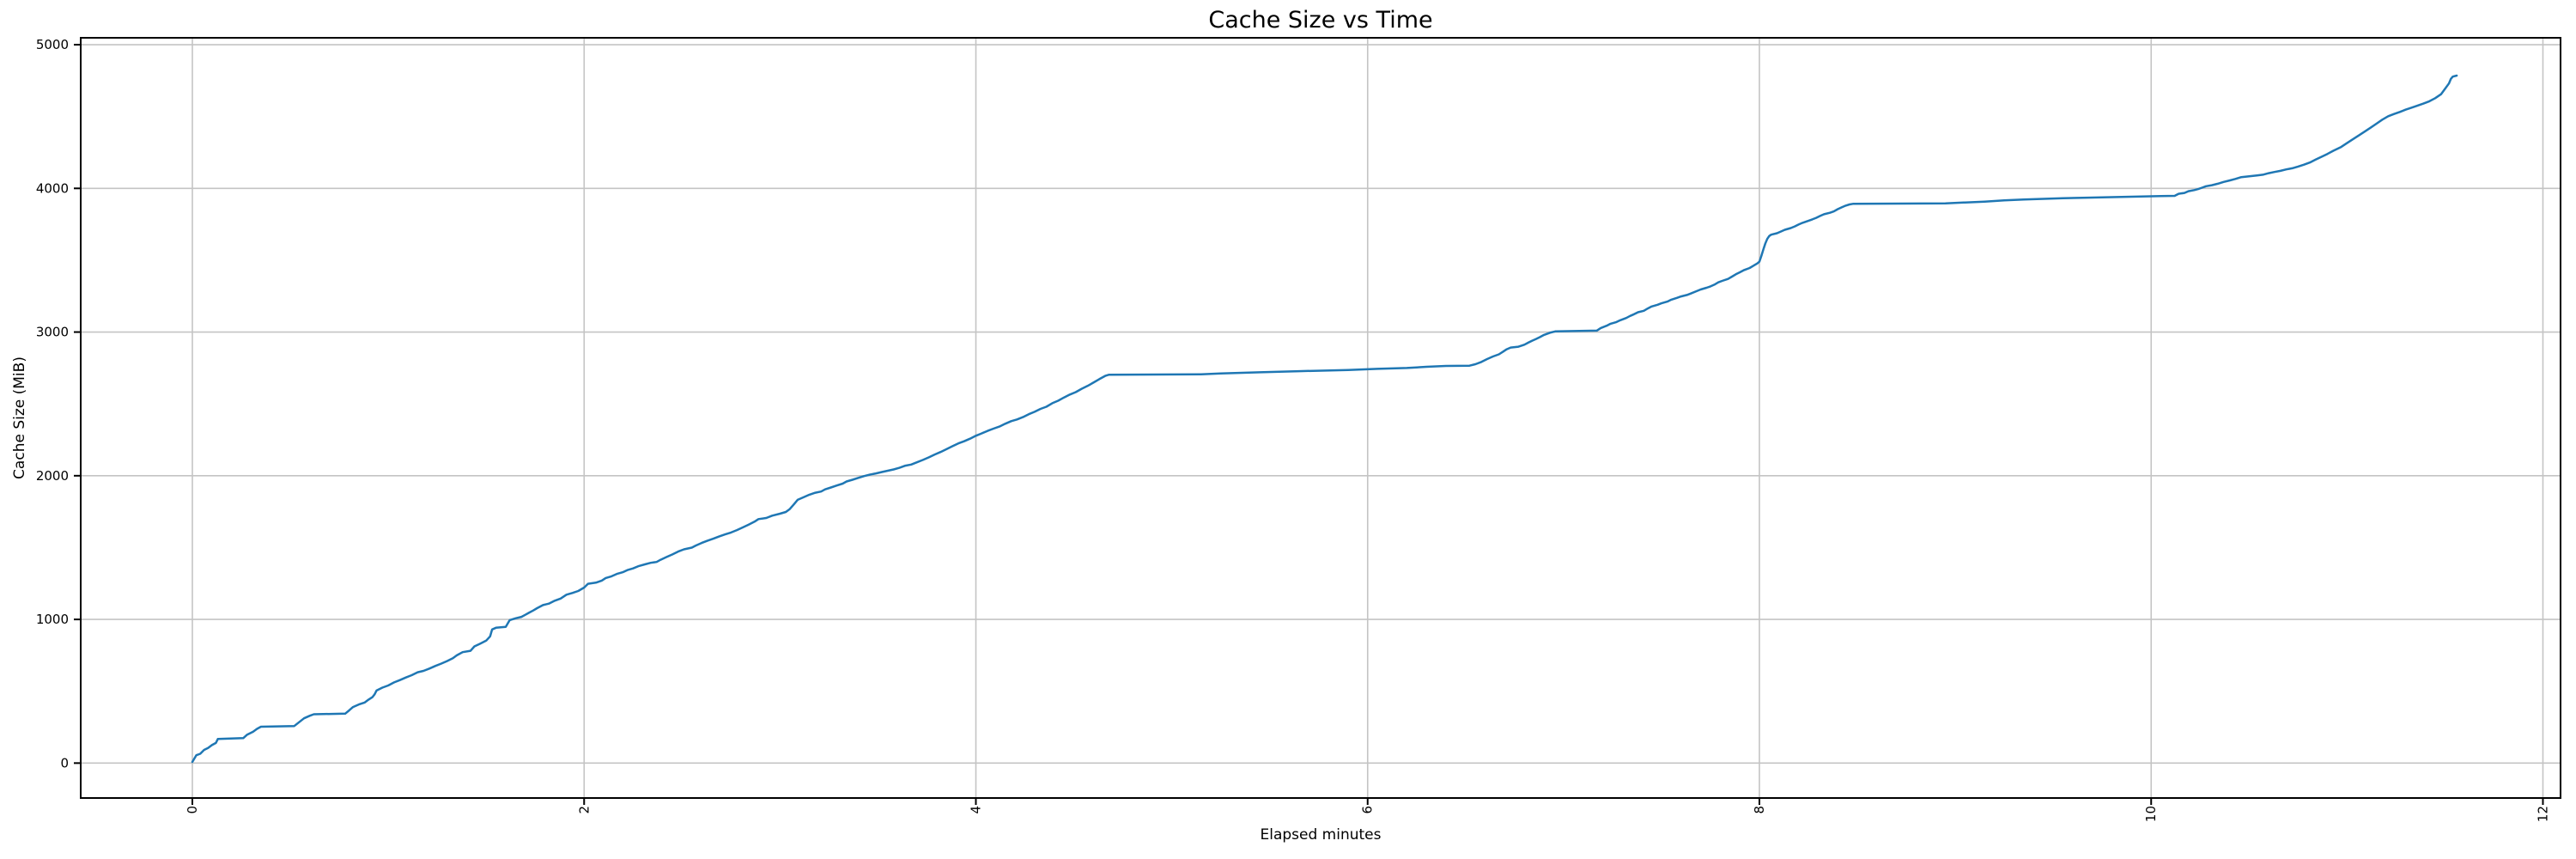 Image resolution: width=2576 pixels, height=859 pixels. Describe the element at coordinates (1368, 810) in the screenshot. I see `x-tick-label: 6` at that location.